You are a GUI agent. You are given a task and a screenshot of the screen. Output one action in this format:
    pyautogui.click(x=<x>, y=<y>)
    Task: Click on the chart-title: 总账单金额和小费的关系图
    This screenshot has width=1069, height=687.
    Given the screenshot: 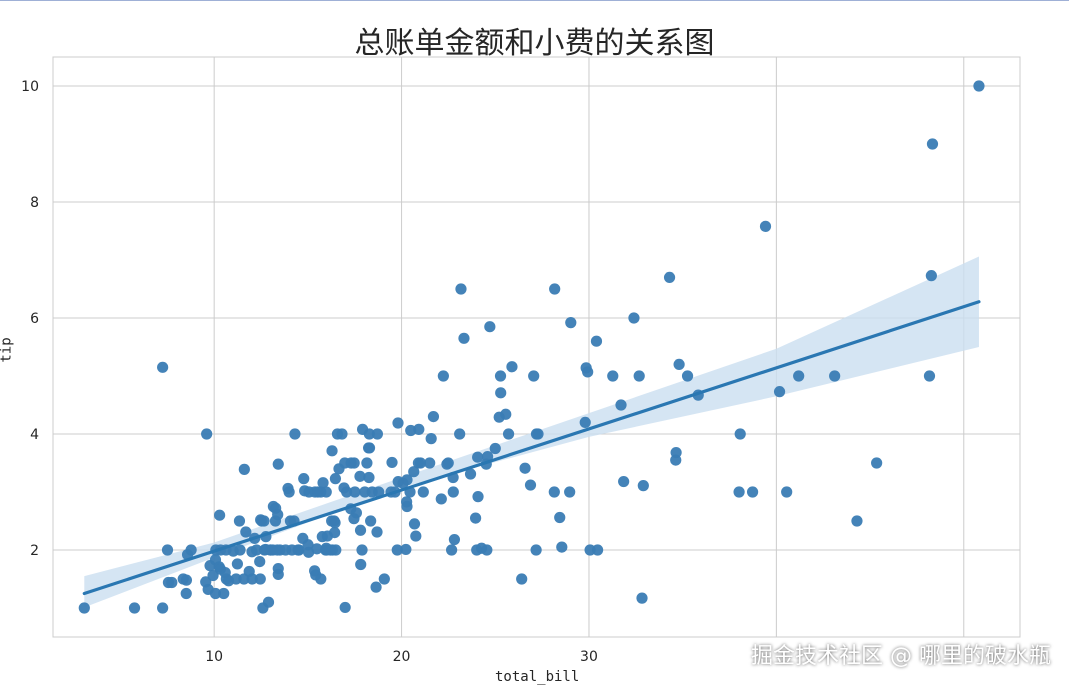 What is the action you would take?
    pyautogui.click(x=534, y=43)
    